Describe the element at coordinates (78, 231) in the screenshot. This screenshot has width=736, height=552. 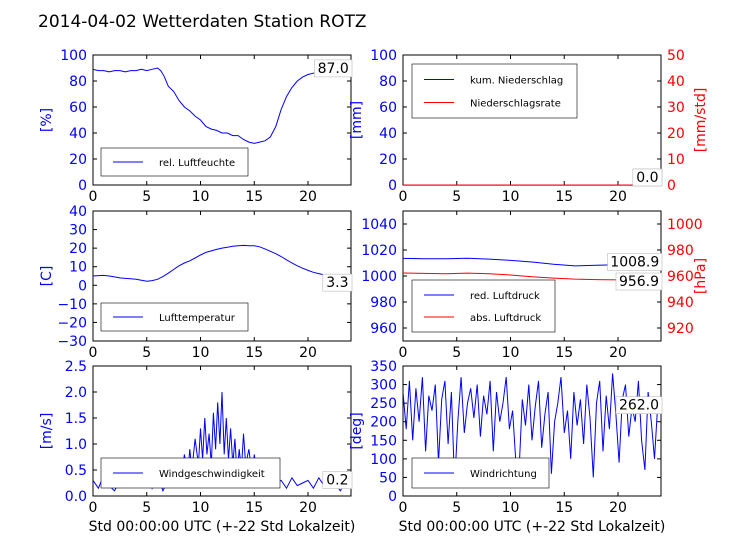
I see `y-tick-label: 30` at that location.